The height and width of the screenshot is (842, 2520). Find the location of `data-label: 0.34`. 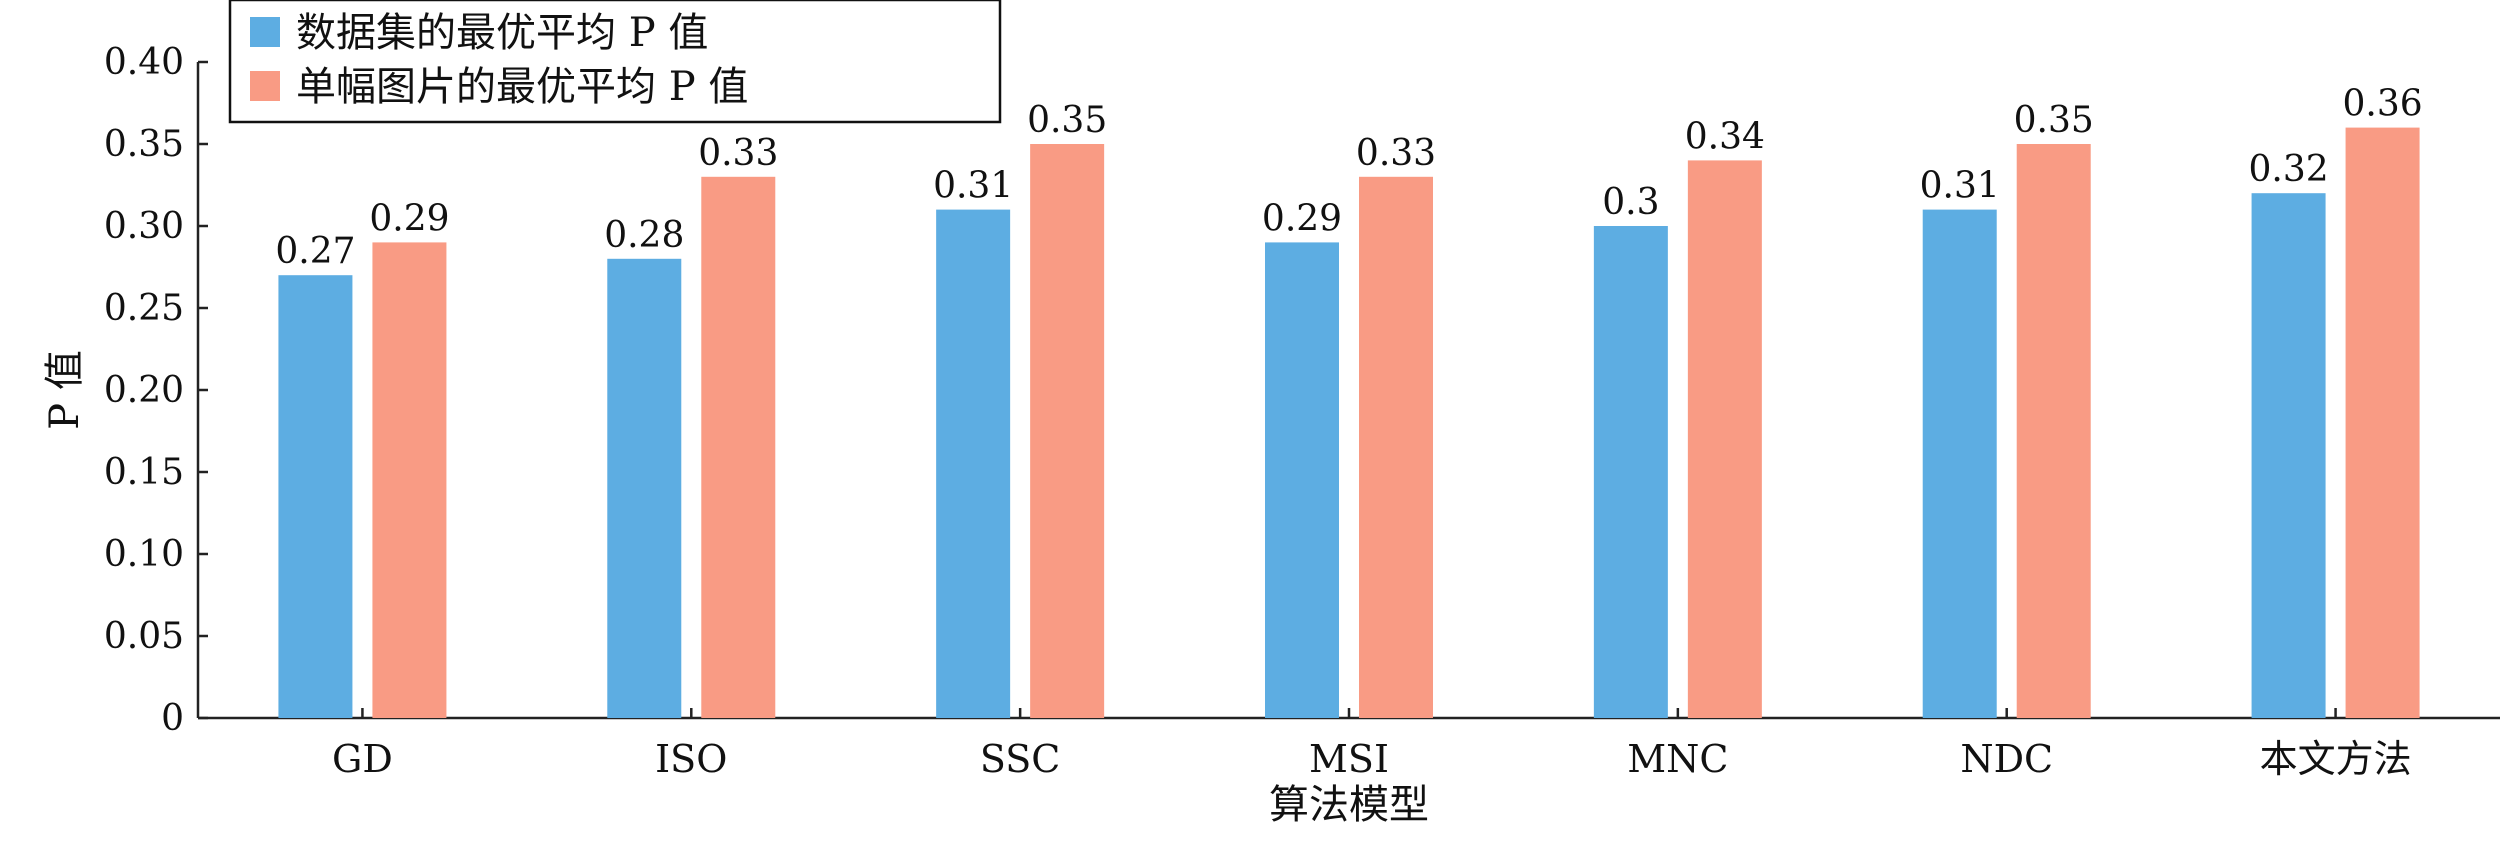

data-label: 0.34 is located at coordinates (1725, 136).